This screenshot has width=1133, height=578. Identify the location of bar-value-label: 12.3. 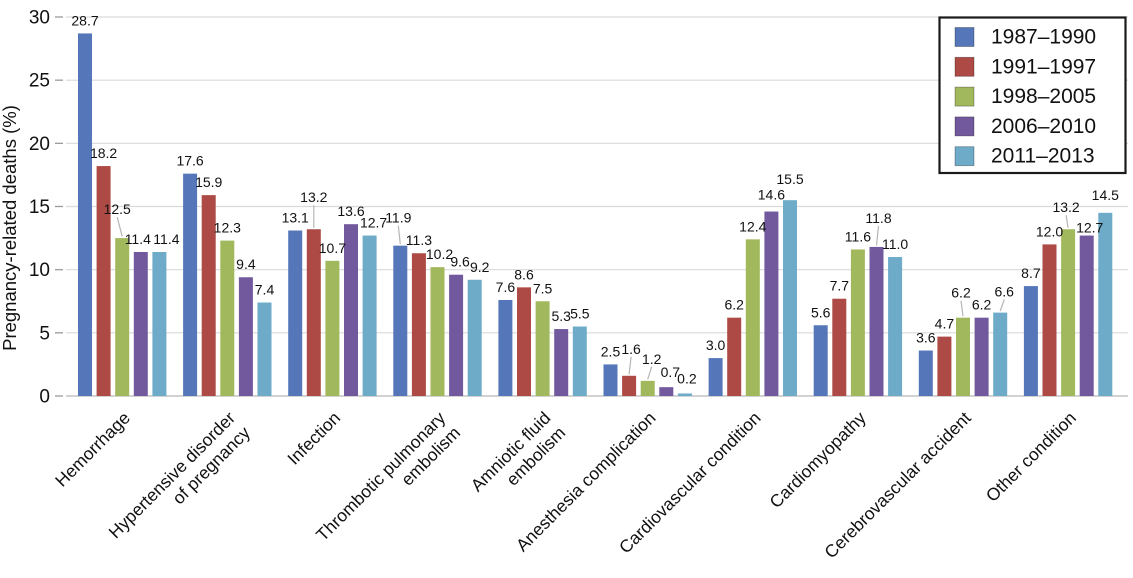
(227, 228).